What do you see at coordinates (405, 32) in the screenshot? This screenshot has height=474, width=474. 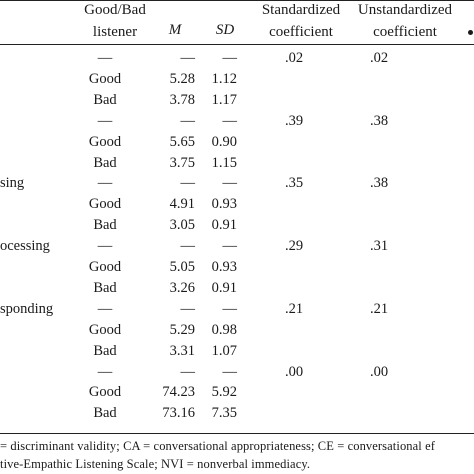 I see `header-unstandardized-line2: coefficient` at bounding box center [405, 32].